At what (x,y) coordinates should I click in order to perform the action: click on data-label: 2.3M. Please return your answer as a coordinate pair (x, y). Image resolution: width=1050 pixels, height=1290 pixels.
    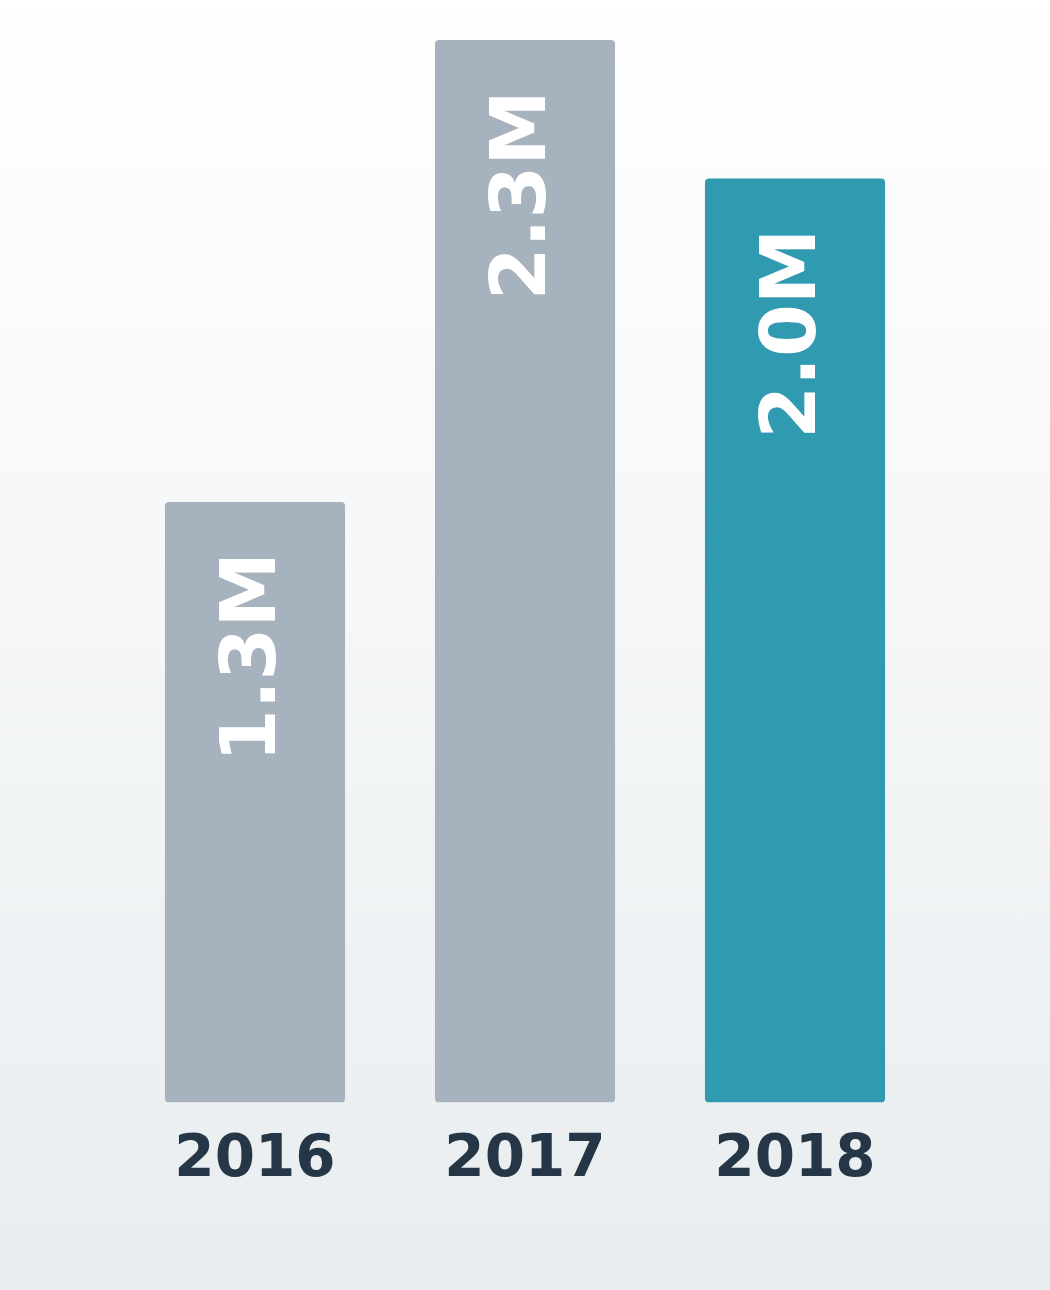
    Looking at the image, I should click on (518, 195).